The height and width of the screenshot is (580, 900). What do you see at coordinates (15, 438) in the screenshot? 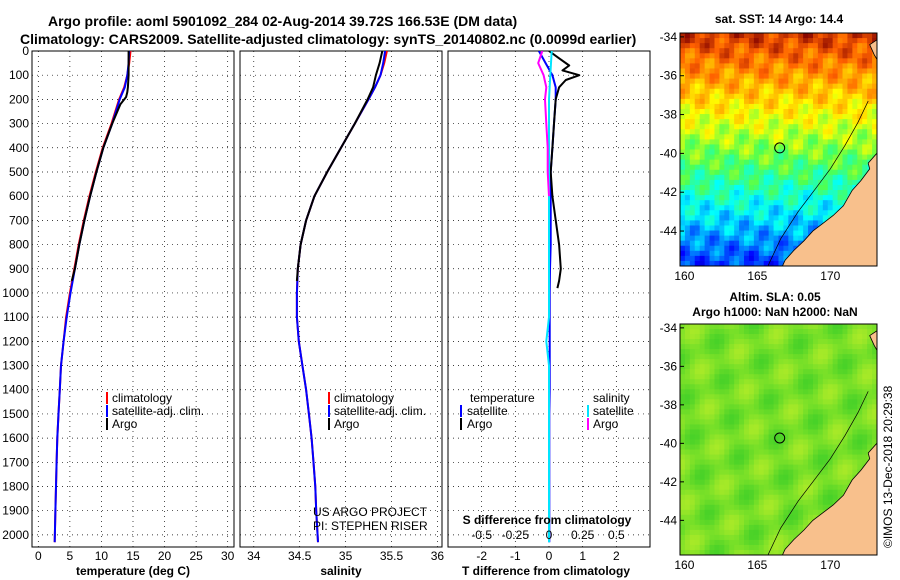
I see `pressure-tick-label: 1600` at bounding box center [15, 438].